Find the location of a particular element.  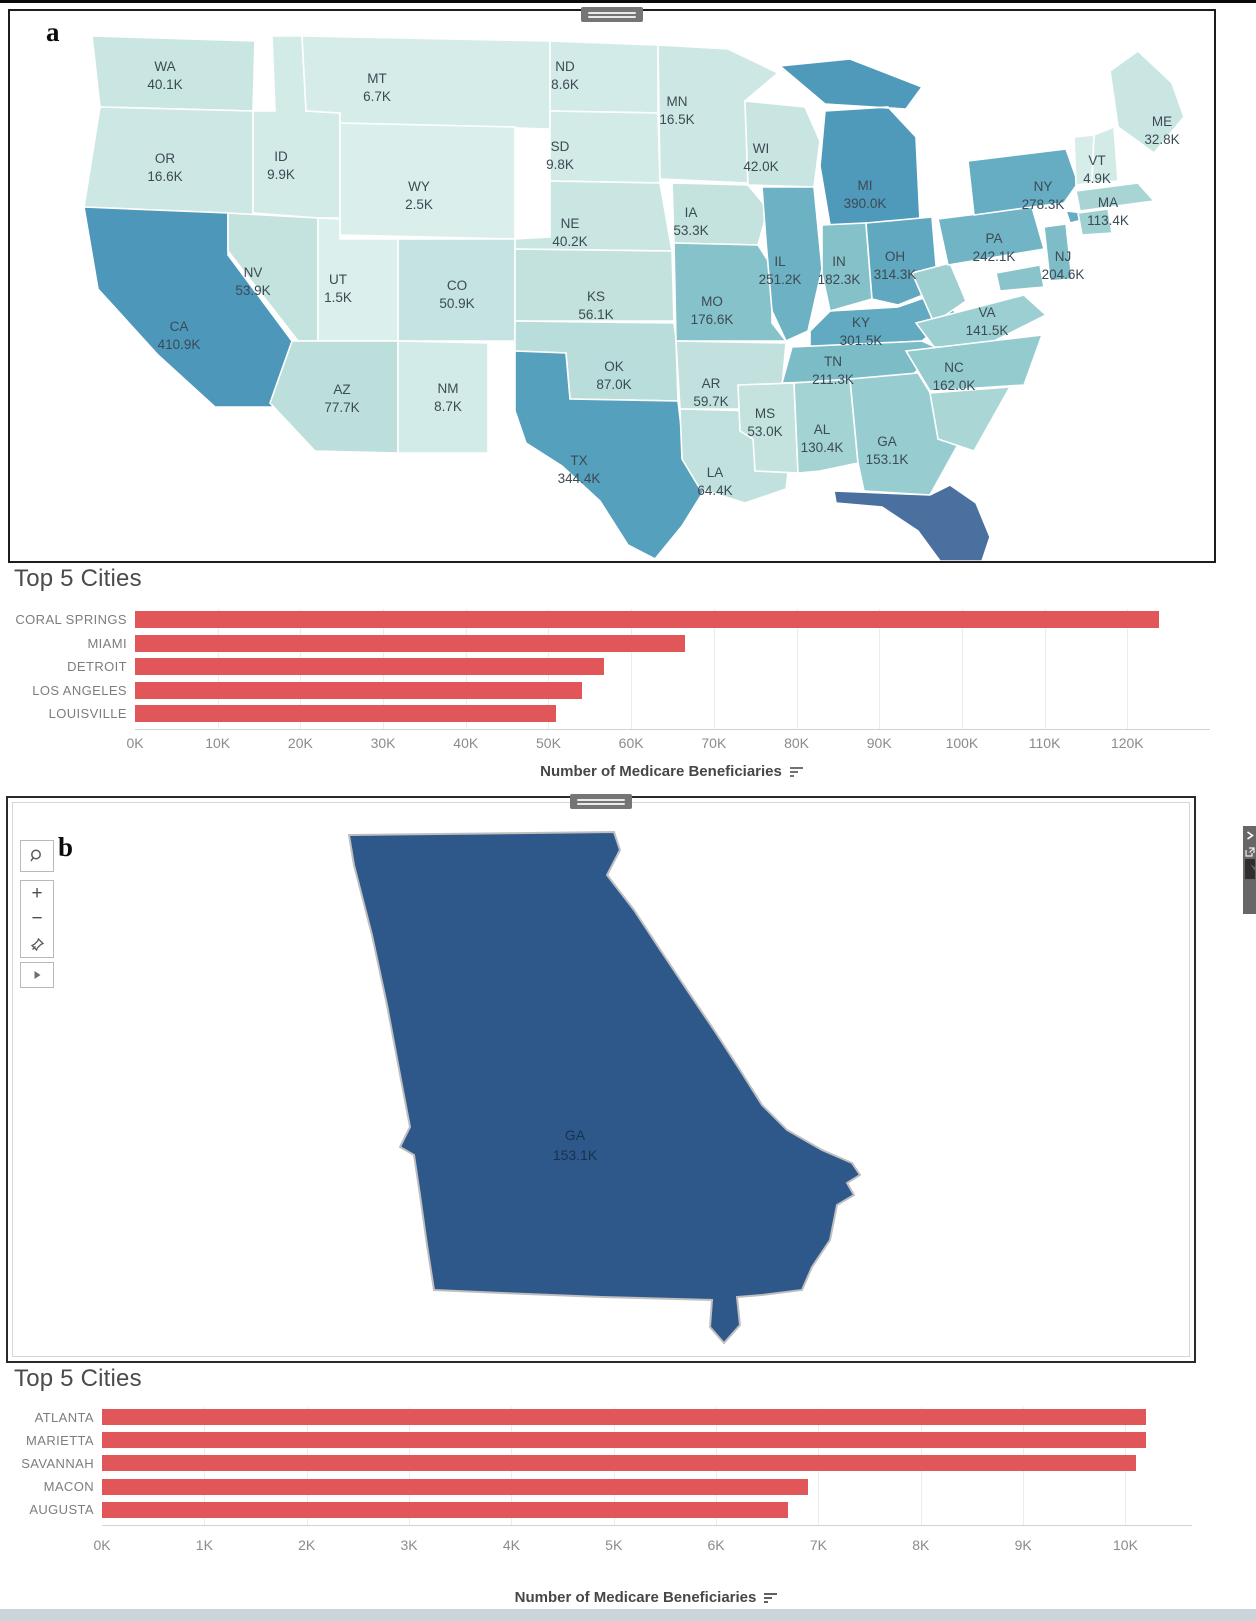

map-zoom-controls: + − is located at coordinates (37, 919).